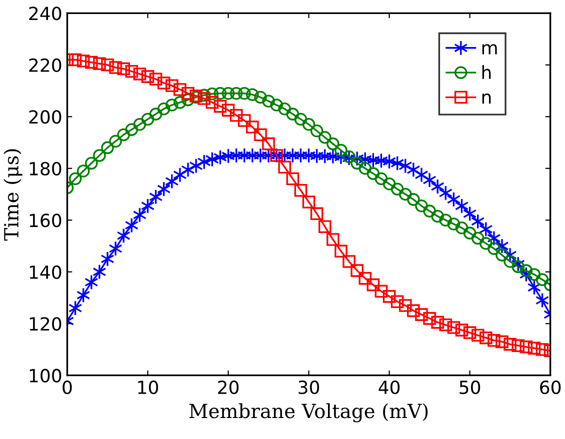  I want to click on x-axis-title: Membrane Voltage (mV), so click(308, 412).